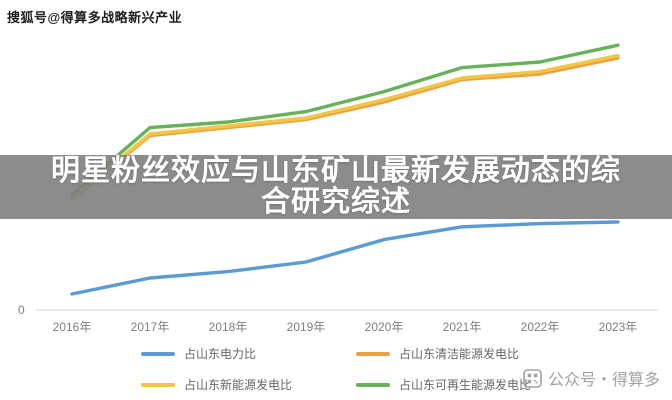 This screenshot has width=672, height=400. What do you see at coordinates (150, 327) in the screenshot?
I see `x-tick-label: 2017年` at bounding box center [150, 327].